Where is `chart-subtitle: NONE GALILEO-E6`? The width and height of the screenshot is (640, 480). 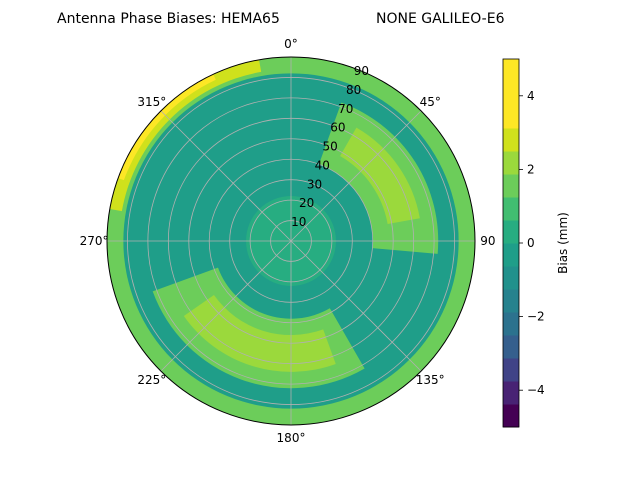 chart-subtitle: NONE GALILEO-E6 is located at coordinates (440, 19).